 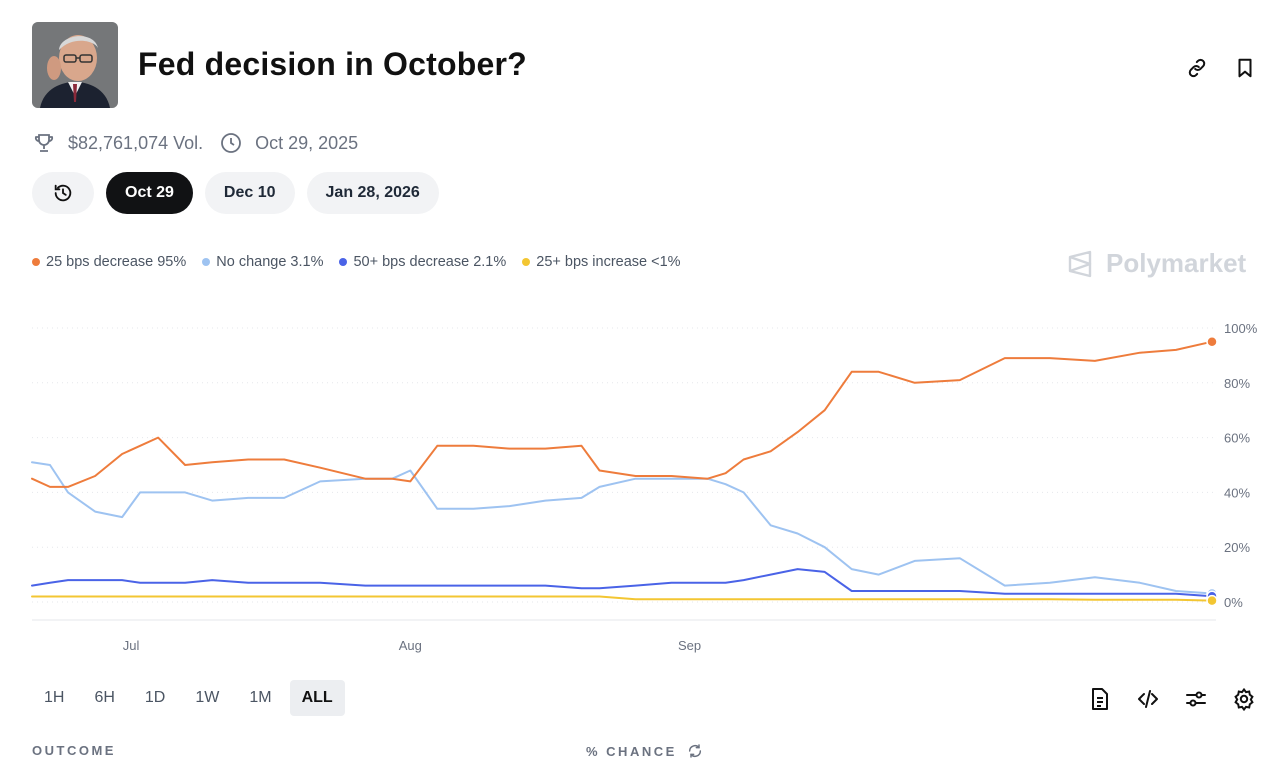 I want to click on range-6h: 6H, so click(x=104, y=697).